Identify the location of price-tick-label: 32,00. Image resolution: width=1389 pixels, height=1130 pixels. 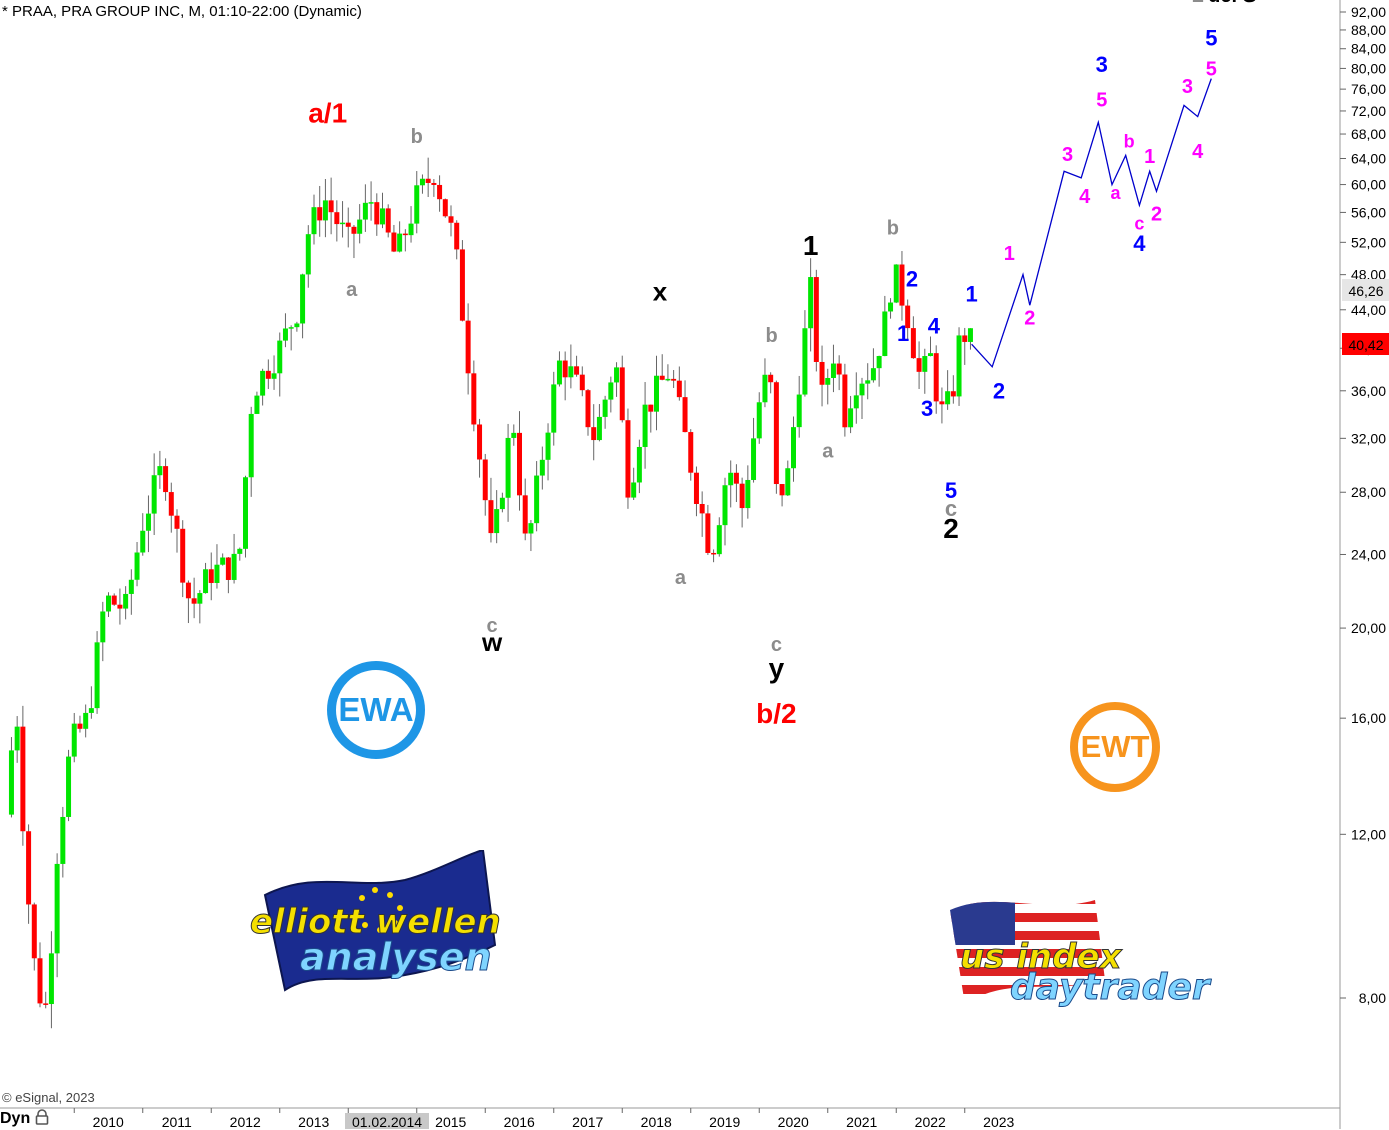
(1368, 438).